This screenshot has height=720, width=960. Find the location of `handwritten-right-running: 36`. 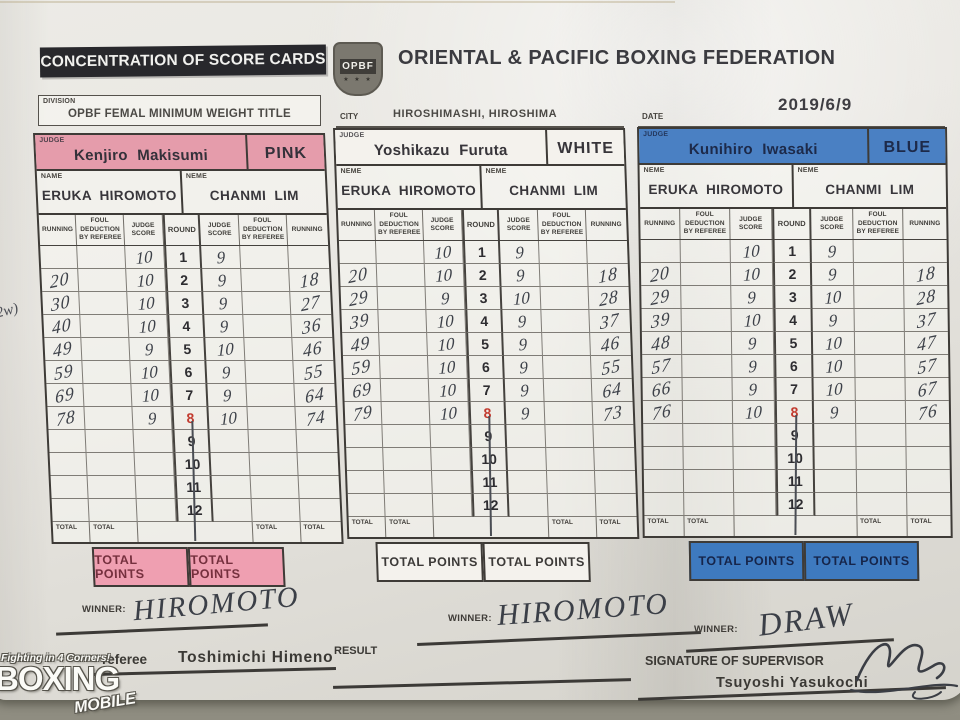

handwritten-right-running: 36 is located at coordinates (311, 326).